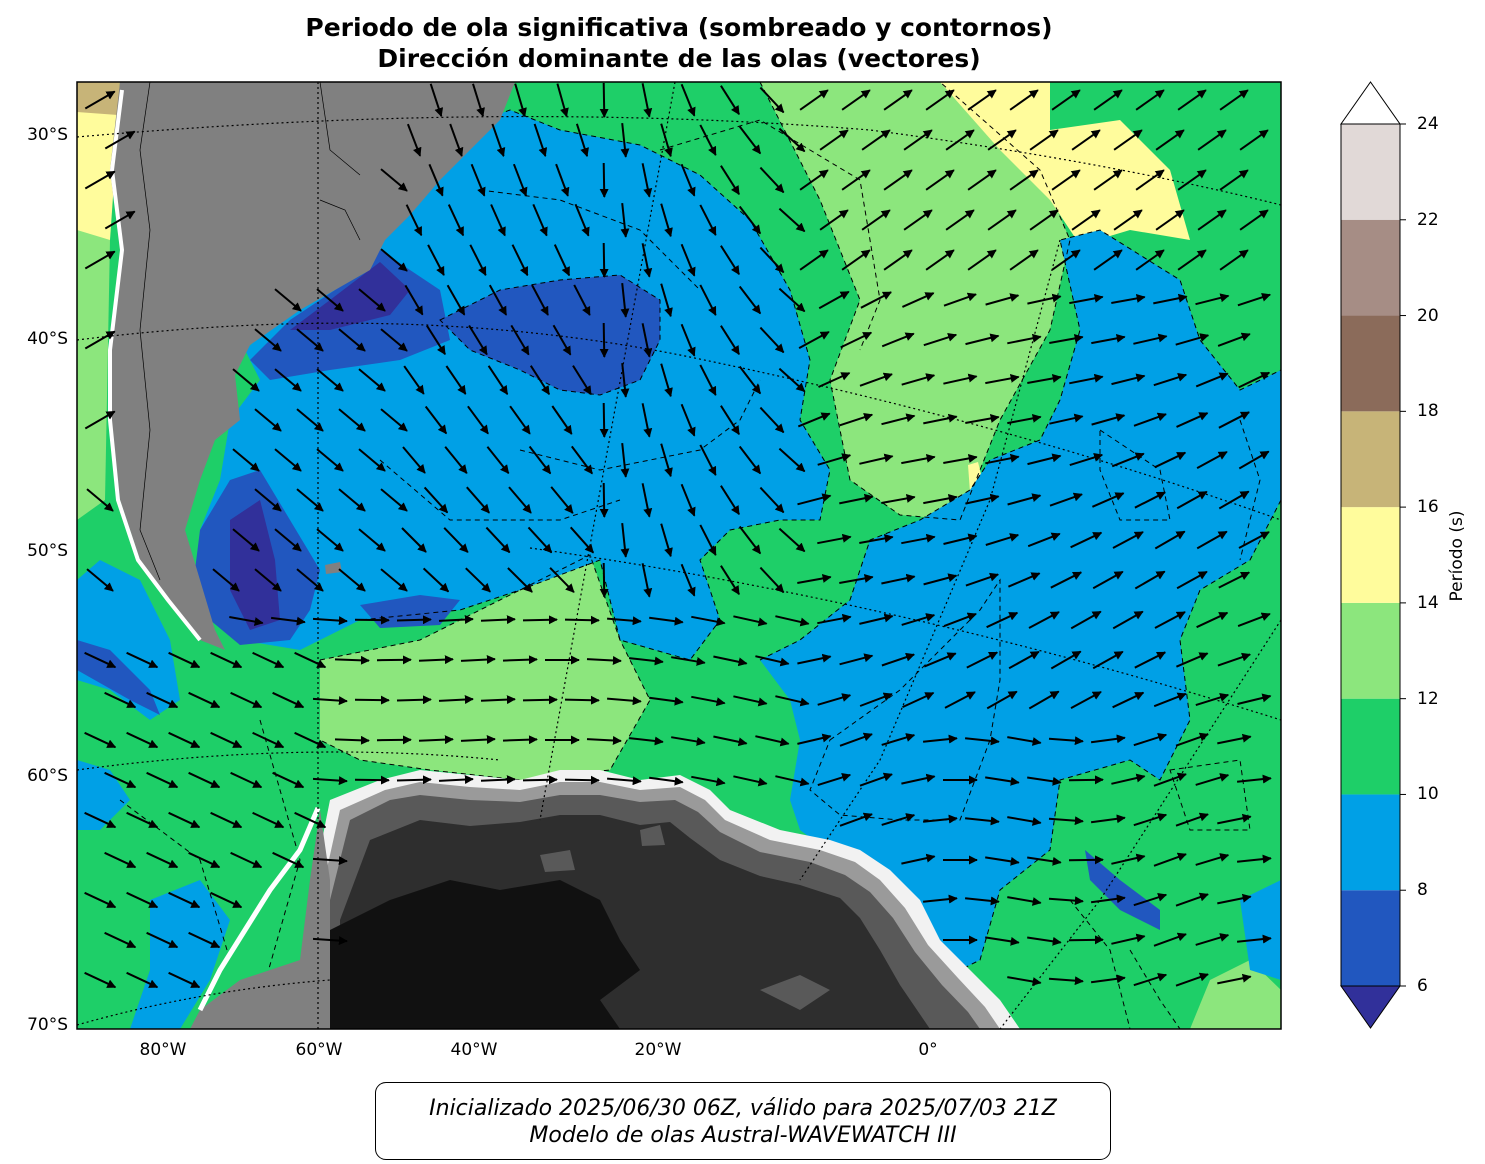  I want to click on period-band-14-16-northeast, so click(1065, 163).